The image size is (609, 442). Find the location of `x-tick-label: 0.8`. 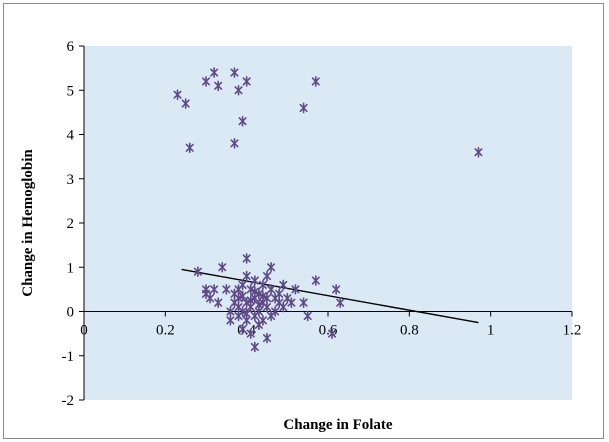

x-tick-label: 0.8 is located at coordinates (409, 331).